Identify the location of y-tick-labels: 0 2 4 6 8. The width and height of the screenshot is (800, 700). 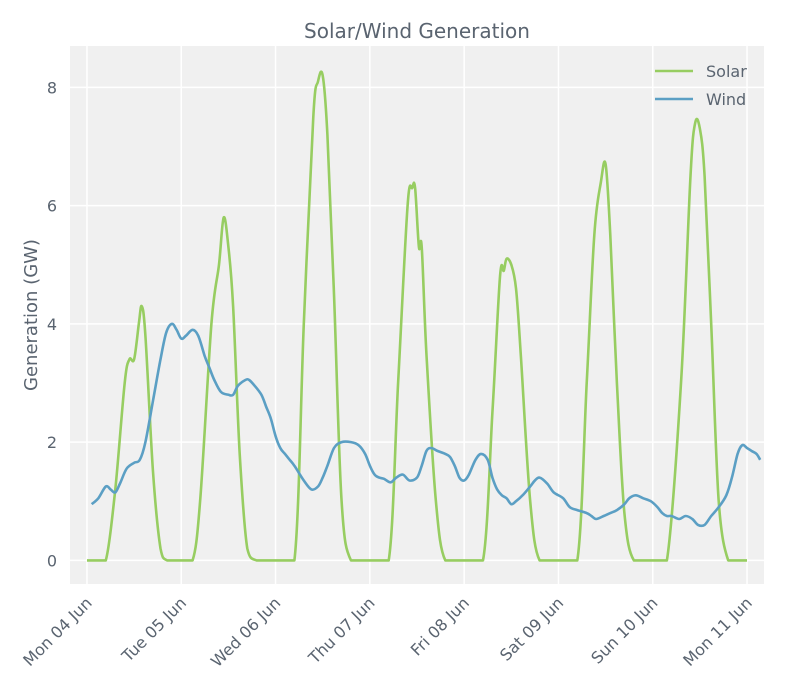
(52, 324).